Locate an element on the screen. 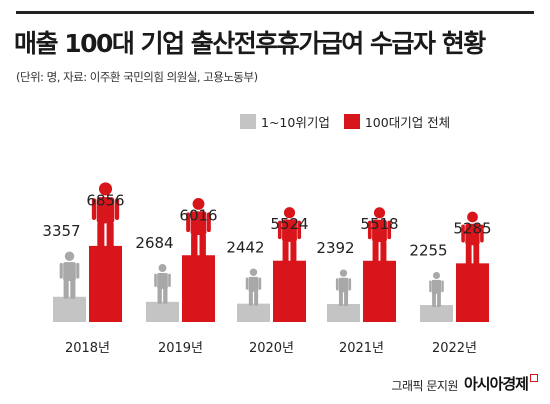 The image size is (550, 404). figure-top10-2-arm-left is located at coordinates (247, 283).